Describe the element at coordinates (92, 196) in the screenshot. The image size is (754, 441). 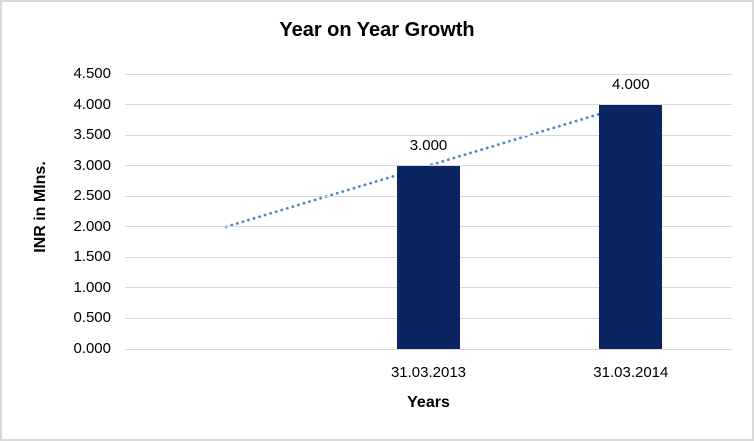
I see `y-tick-label: 2.500` at that location.